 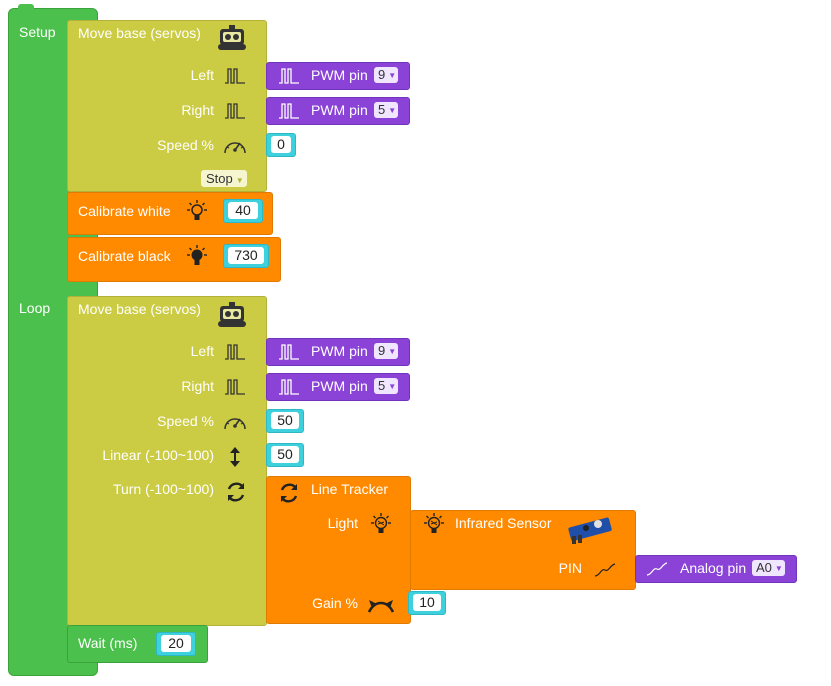 What do you see at coordinates (246, 255) in the screenshot?
I see `calibrate-black-input: 730` at bounding box center [246, 255].